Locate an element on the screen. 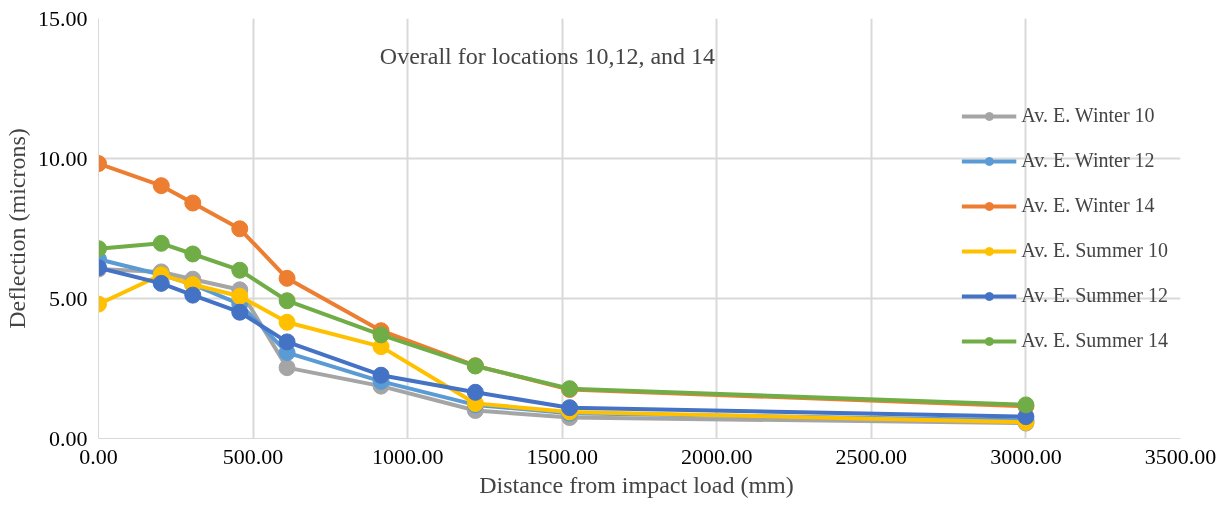 The height and width of the screenshot is (505, 1231). annotation: Overall for locations 10,12, and 14 is located at coordinates (547, 55).